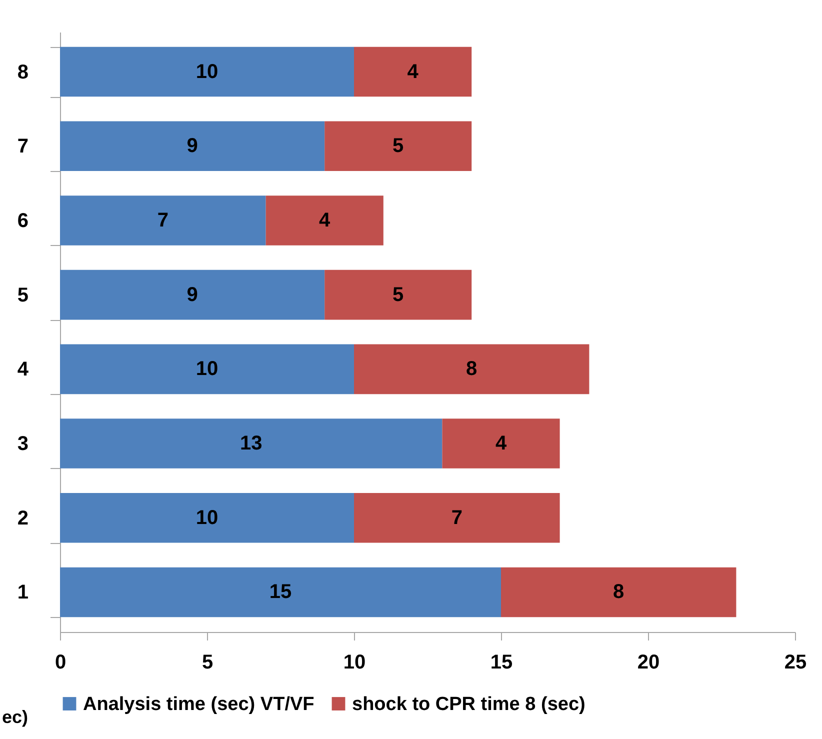 The image size is (822, 739). I want to click on x-tick-label: 25, so click(795, 663).